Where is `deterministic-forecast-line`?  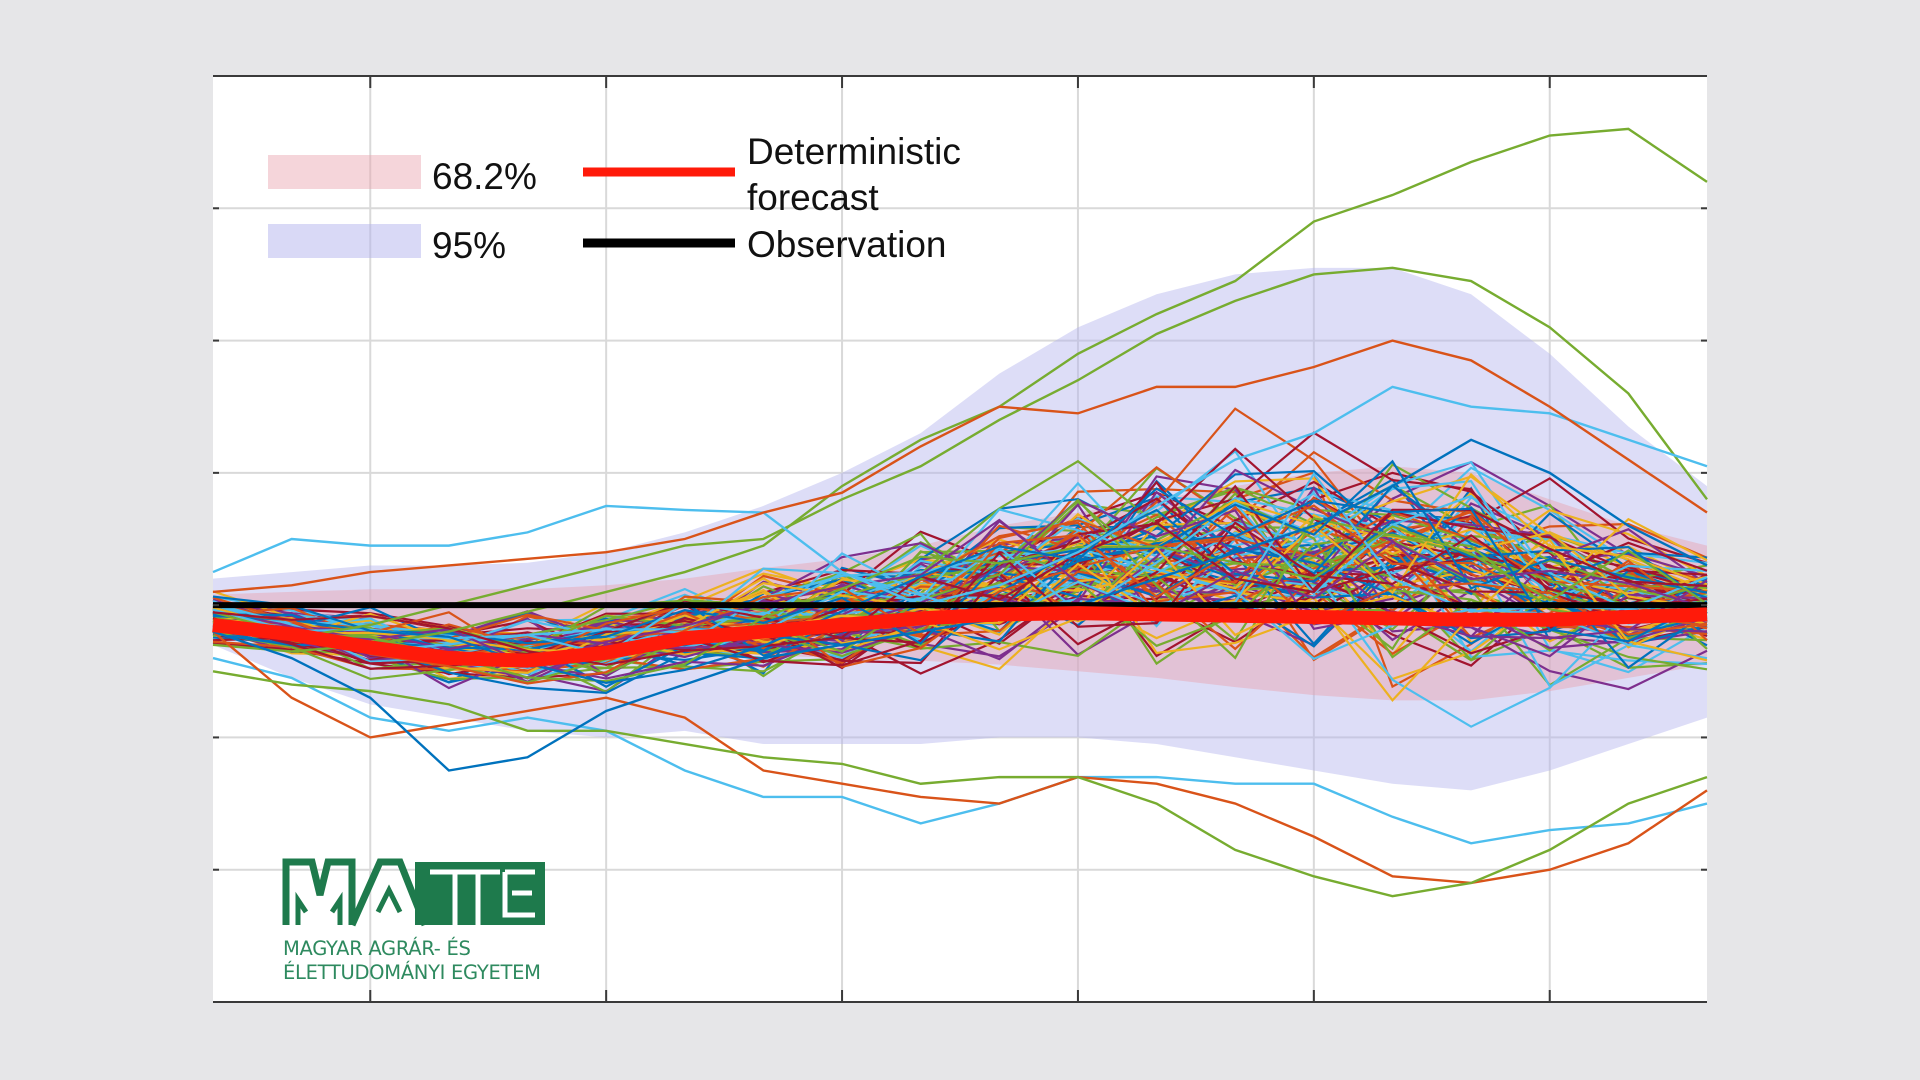 deterministic-forecast-line is located at coordinates (960, 637).